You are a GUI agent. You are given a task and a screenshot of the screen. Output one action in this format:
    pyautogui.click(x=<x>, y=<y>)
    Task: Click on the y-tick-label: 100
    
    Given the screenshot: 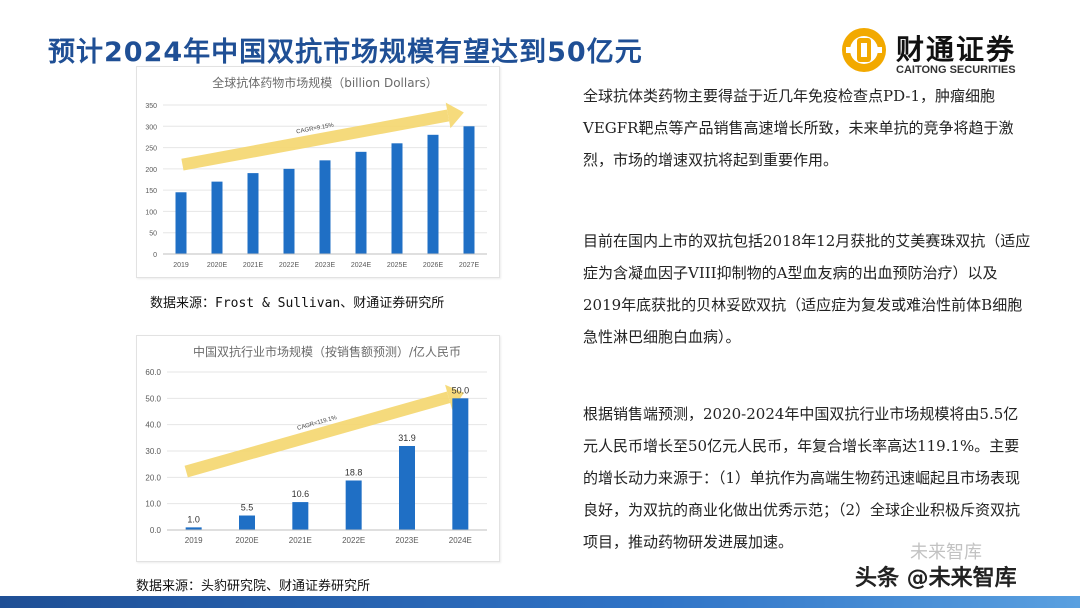 What is the action you would take?
    pyautogui.click(x=151, y=212)
    